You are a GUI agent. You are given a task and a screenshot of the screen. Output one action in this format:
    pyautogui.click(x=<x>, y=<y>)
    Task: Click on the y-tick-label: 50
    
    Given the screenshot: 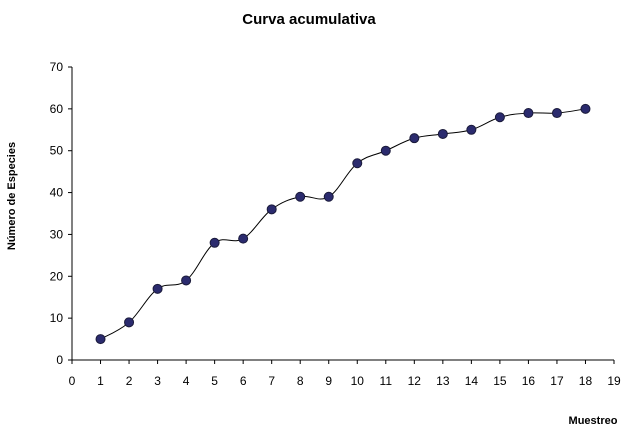 What is the action you would take?
    pyautogui.click(x=57, y=151)
    